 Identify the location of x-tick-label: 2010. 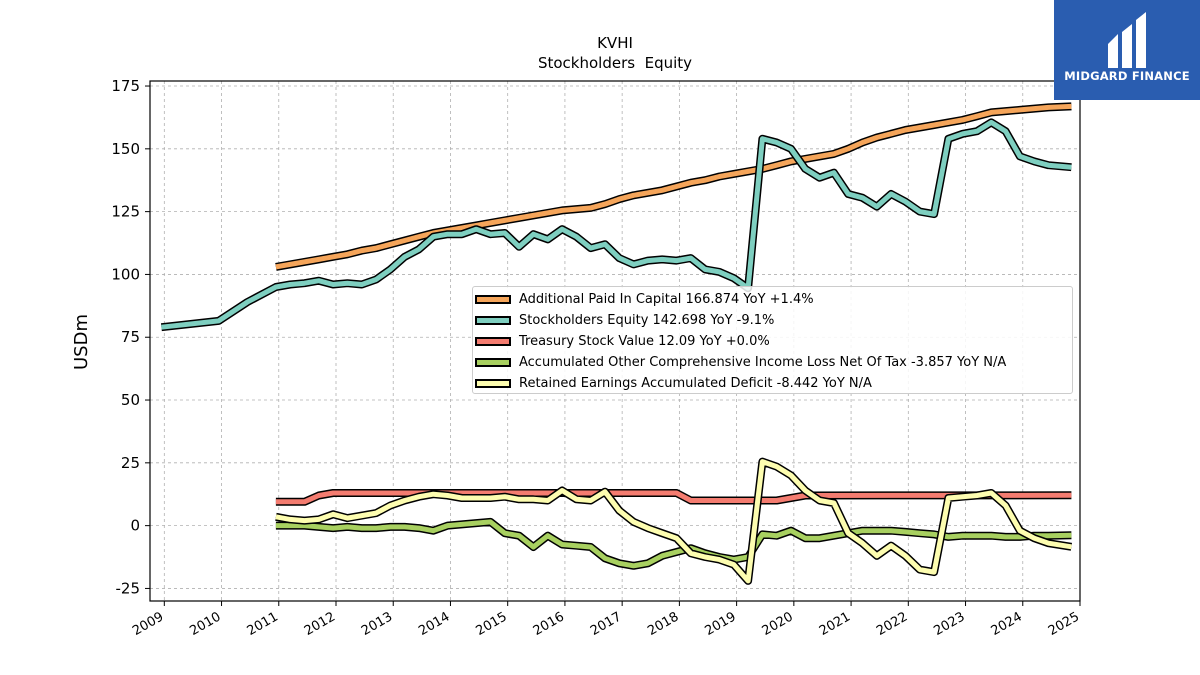
(205, 624).